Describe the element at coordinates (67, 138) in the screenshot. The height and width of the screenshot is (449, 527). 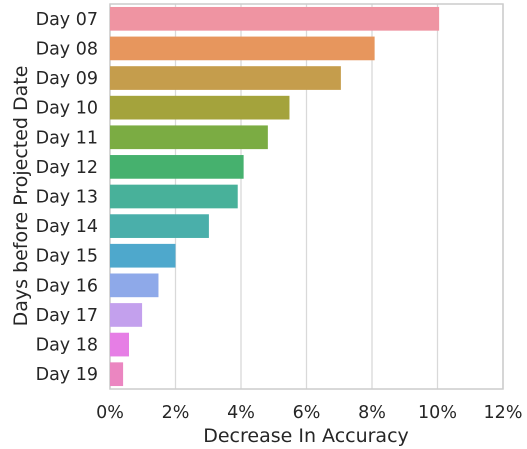
I see `category-label: Day 11` at that location.